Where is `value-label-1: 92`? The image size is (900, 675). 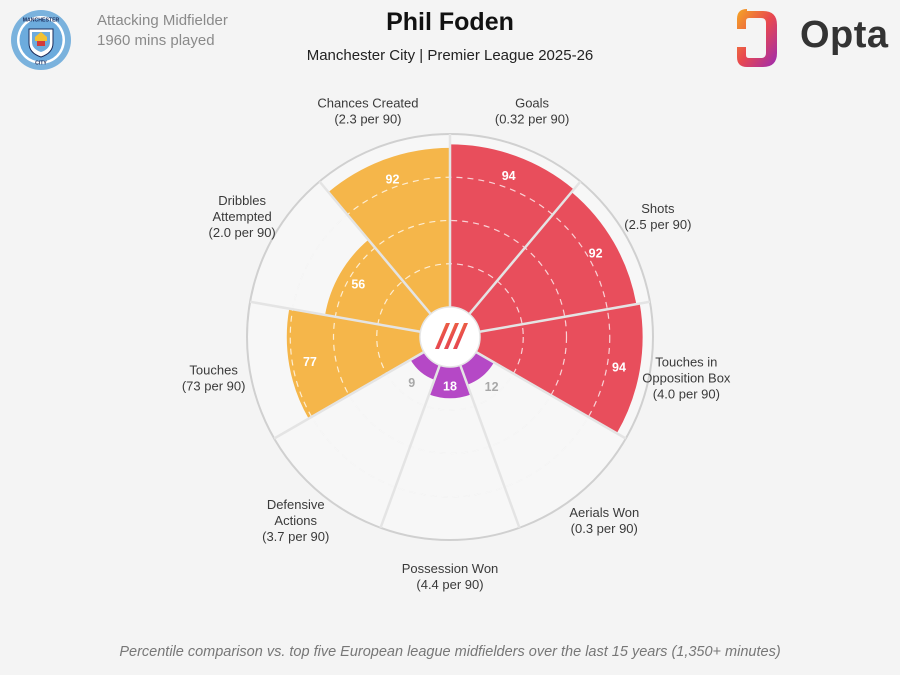 value-label-1: 92 is located at coordinates (596, 253).